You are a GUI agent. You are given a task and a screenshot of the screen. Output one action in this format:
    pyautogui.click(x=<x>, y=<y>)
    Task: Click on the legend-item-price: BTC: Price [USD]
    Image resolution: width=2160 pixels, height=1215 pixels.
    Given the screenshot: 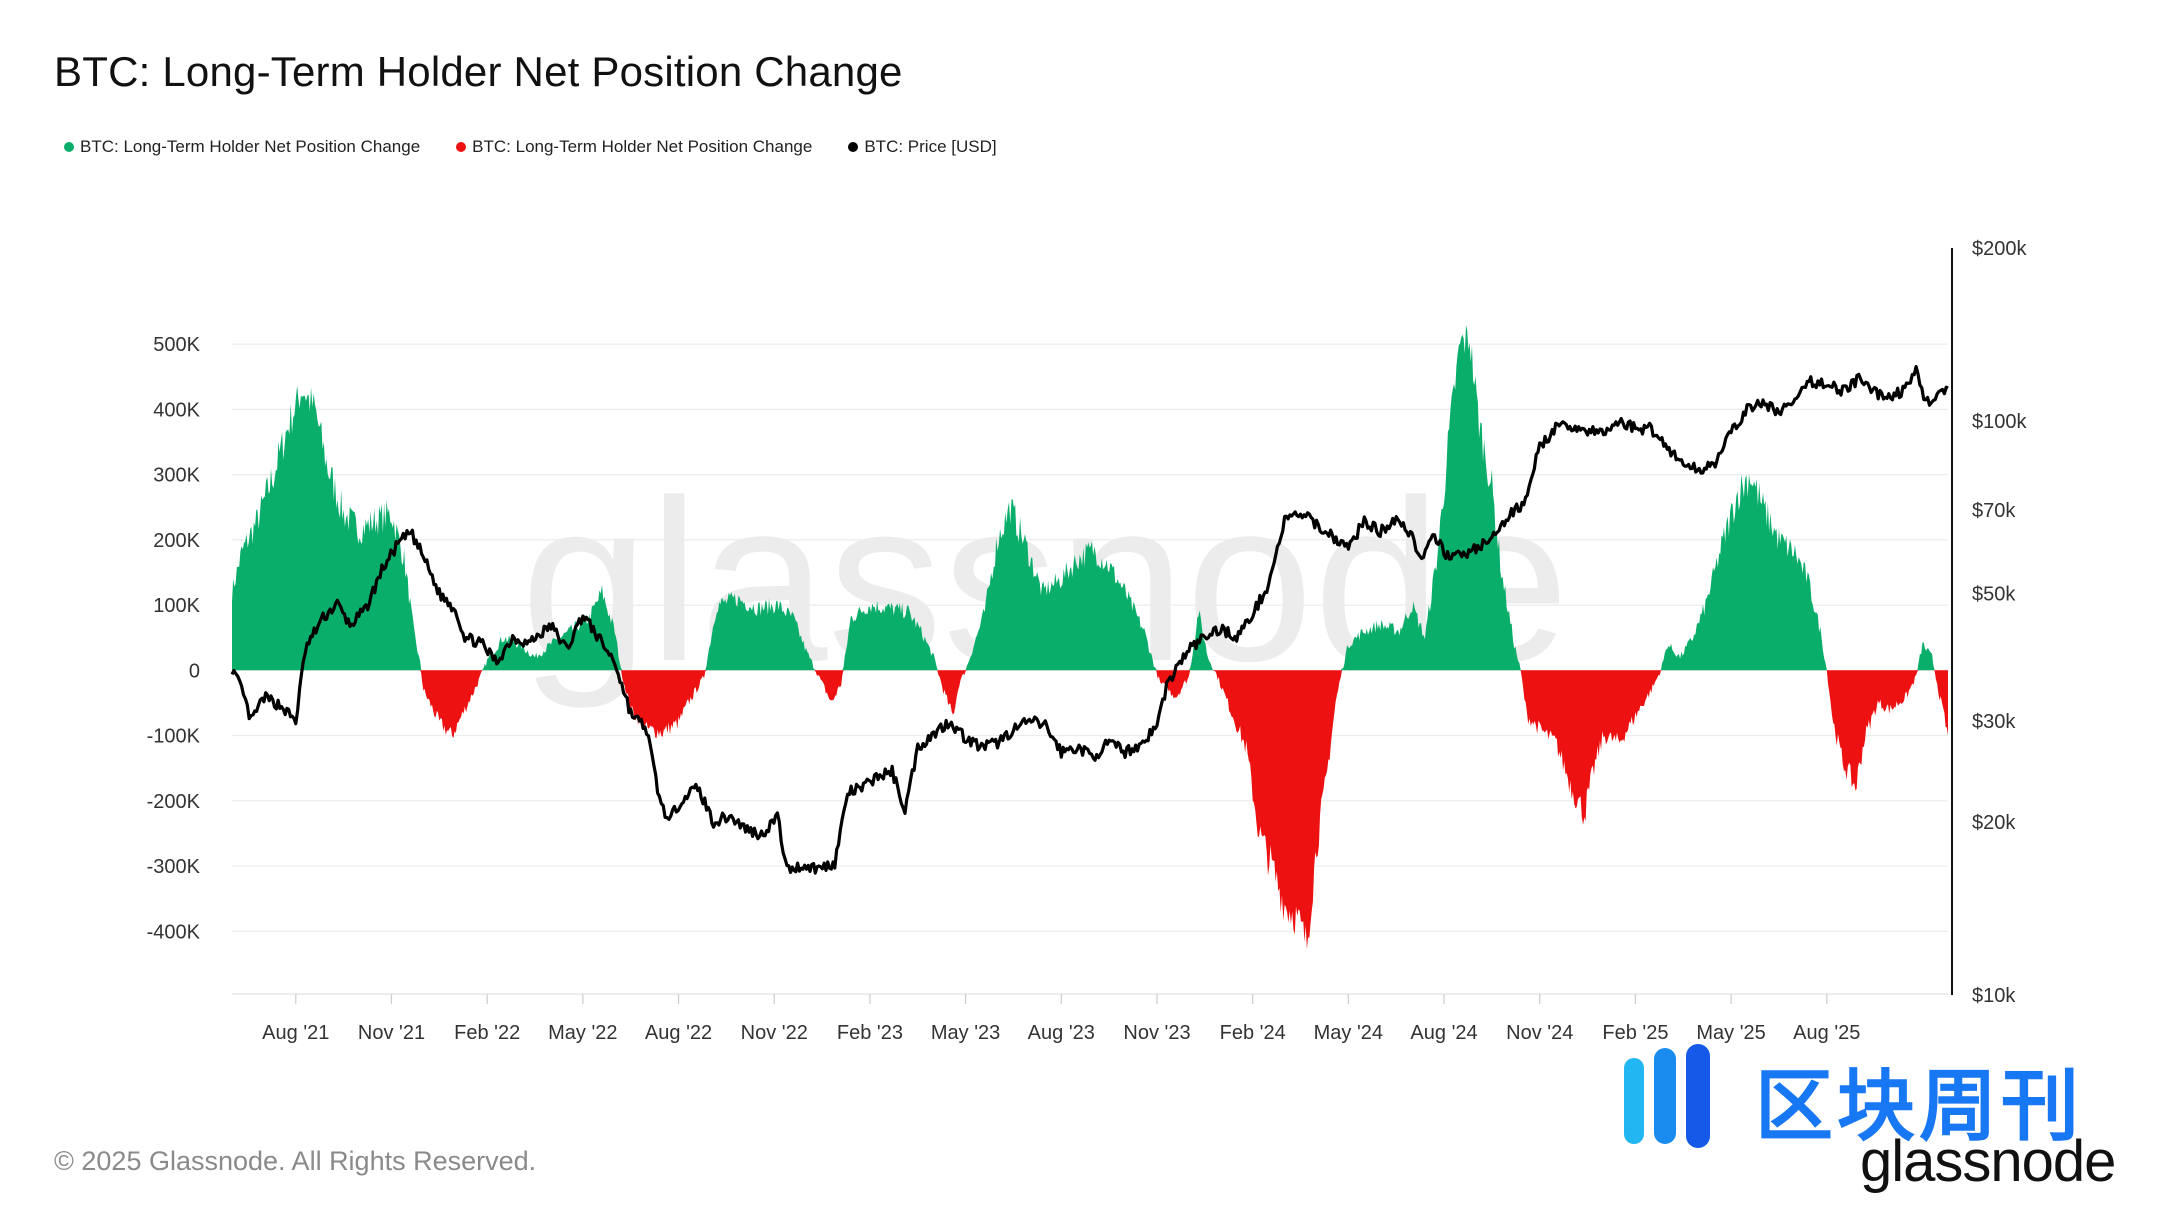 What is the action you would take?
    pyautogui.click(x=922, y=147)
    